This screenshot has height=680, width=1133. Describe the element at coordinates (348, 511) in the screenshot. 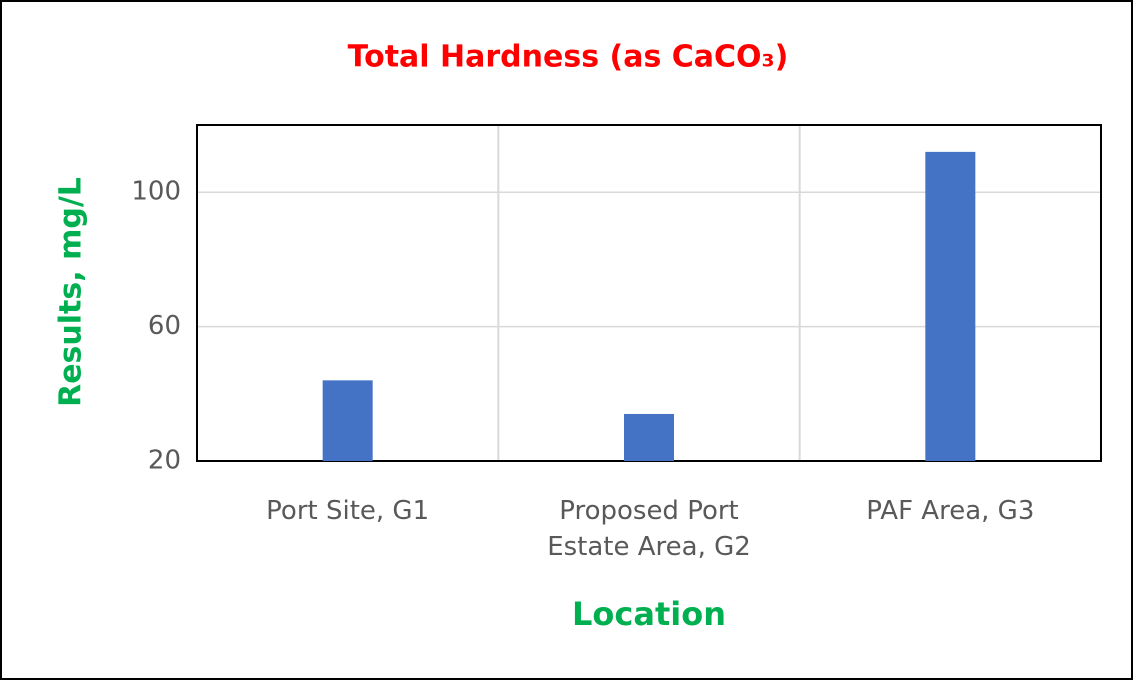

I see `x-tick-label: Port Site, G1` at that location.